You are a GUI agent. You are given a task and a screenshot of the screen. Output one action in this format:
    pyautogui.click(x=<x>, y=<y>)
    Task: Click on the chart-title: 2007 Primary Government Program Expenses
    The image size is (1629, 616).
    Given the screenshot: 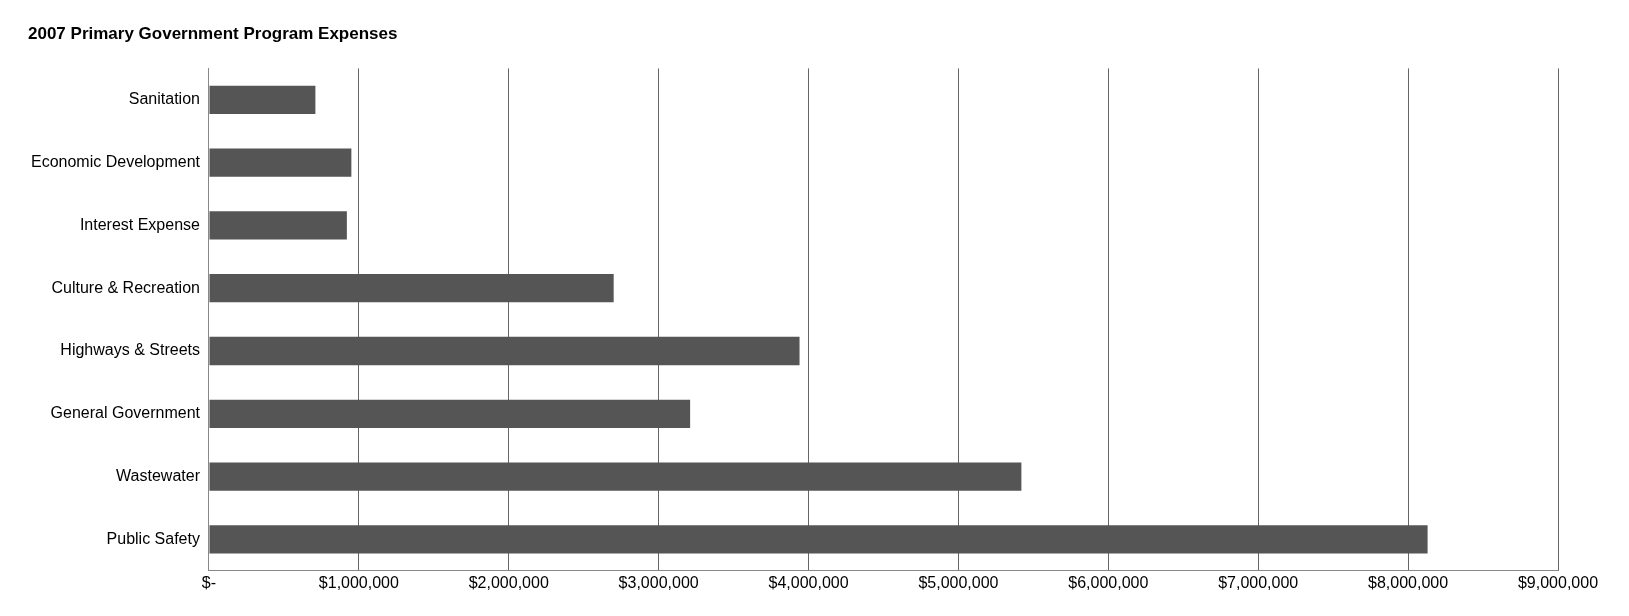 What is the action you would take?
    pyautogui.click(x=213, y=33)
    